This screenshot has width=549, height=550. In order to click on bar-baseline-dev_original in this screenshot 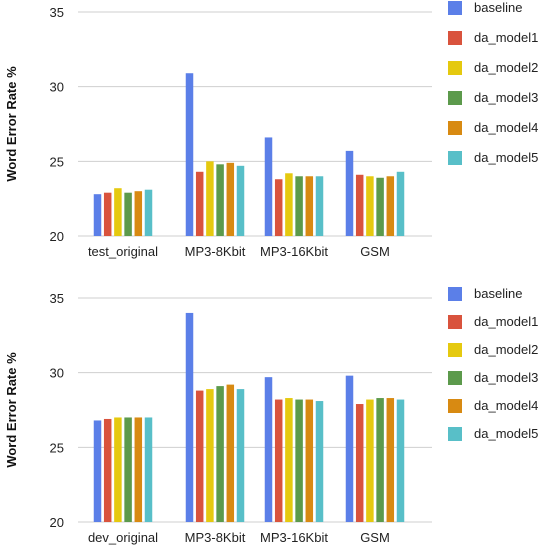, I will do `click(97, 471)`.